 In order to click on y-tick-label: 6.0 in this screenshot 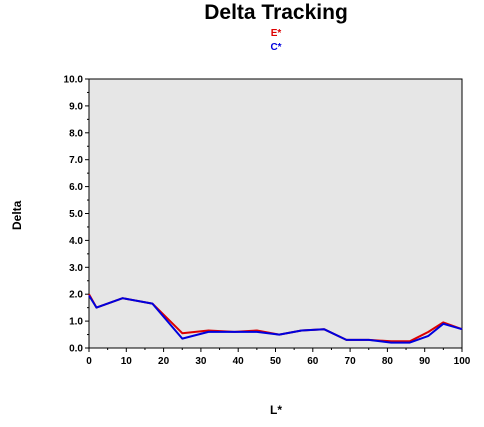, I will do `click(76, 187)`.